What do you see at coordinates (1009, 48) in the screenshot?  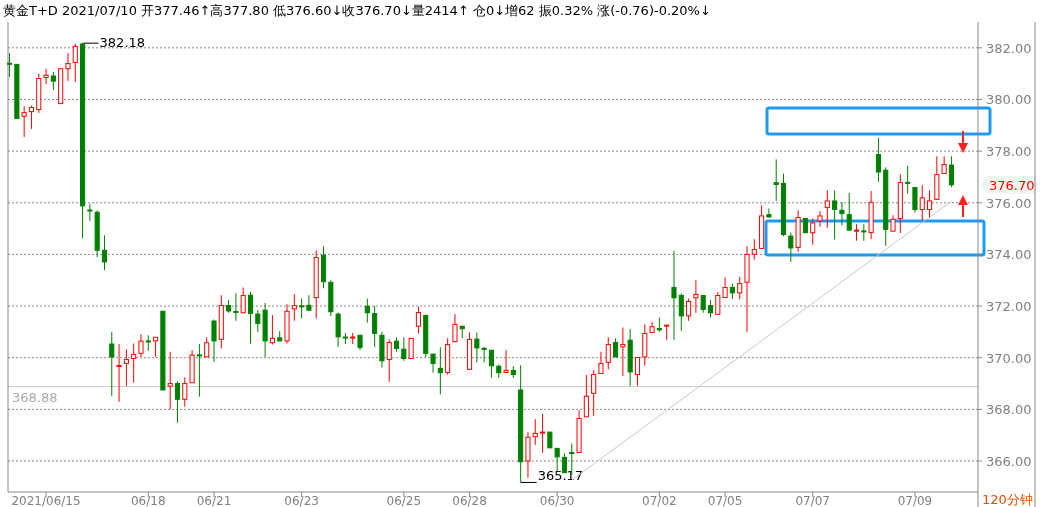 I see `y-tick-label: 382.00` at bounding box center [1009, 48].